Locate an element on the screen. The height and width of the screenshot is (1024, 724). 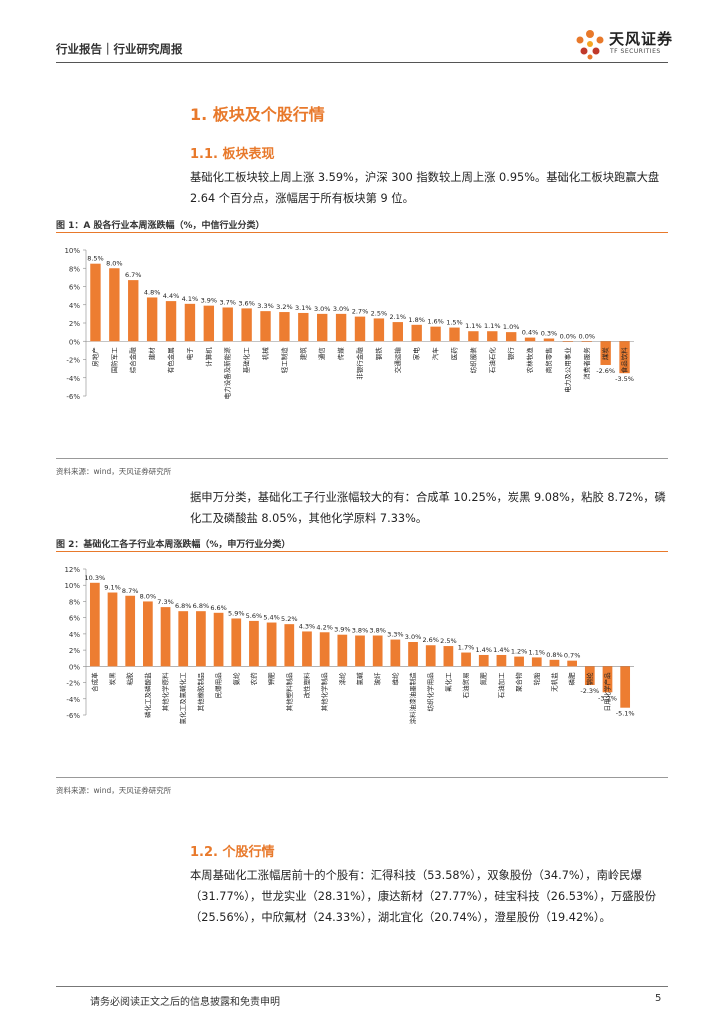
category-label: 家电 is located at coordinates (416, 354).